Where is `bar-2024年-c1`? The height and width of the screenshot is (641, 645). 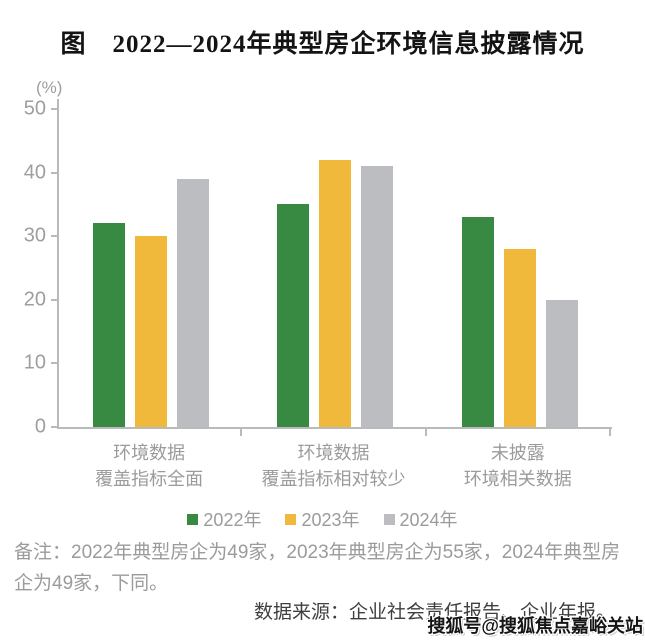 bar-2024年-c1 is located at coordinates (193, 302).